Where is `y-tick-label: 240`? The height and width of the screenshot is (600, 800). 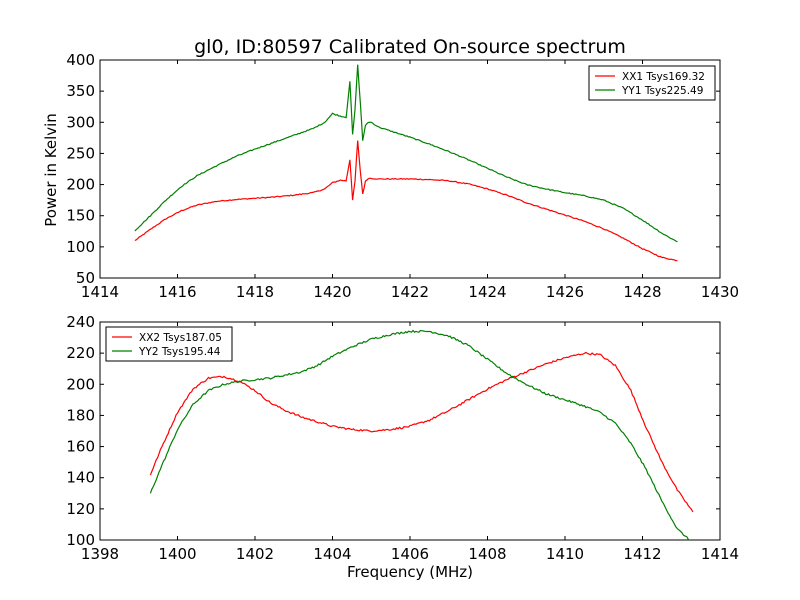
y-tick-label: 240 is located at coordinates (80, 322).